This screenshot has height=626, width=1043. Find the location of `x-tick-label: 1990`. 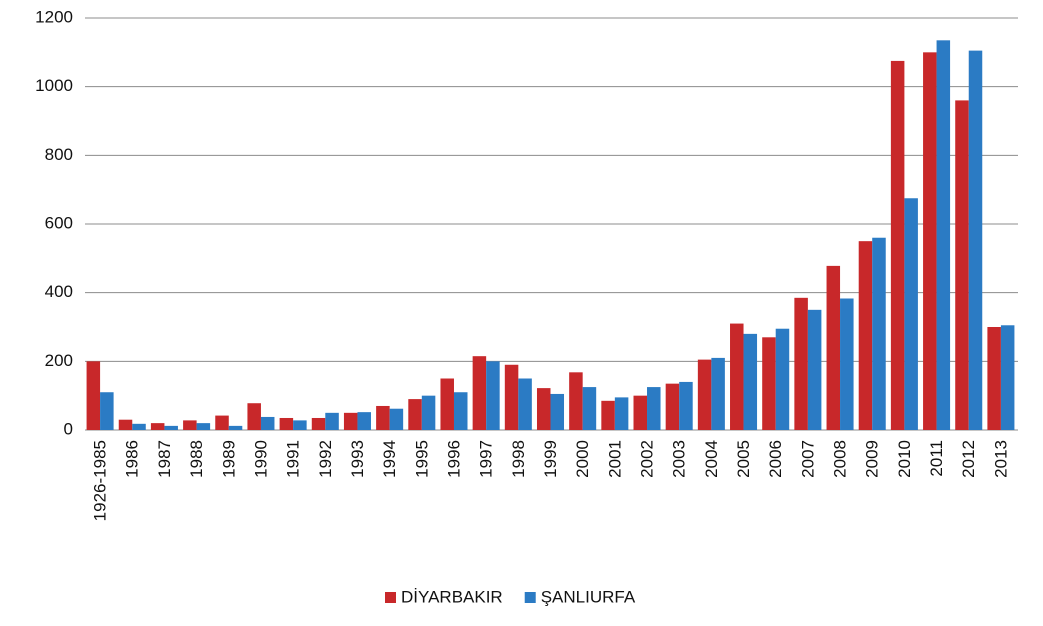

x-tick-label: 1990 is located at coordinates (260, 459).